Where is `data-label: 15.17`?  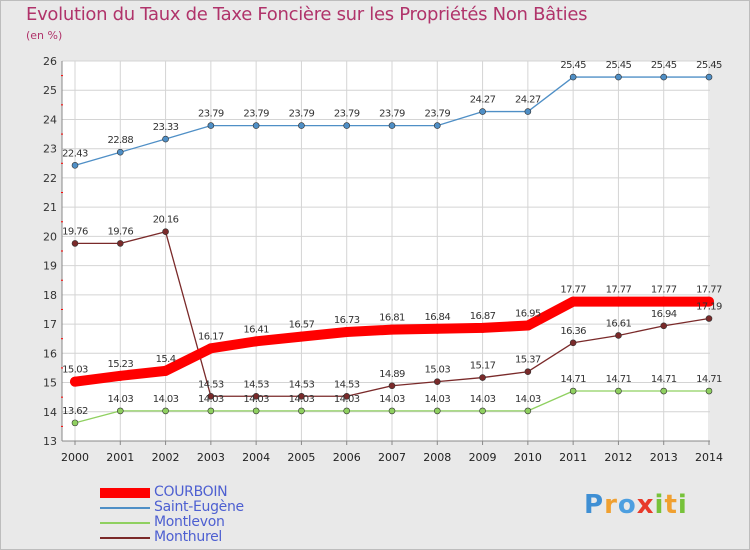
data-label: 15.17 is located at coordinates (483, 366).